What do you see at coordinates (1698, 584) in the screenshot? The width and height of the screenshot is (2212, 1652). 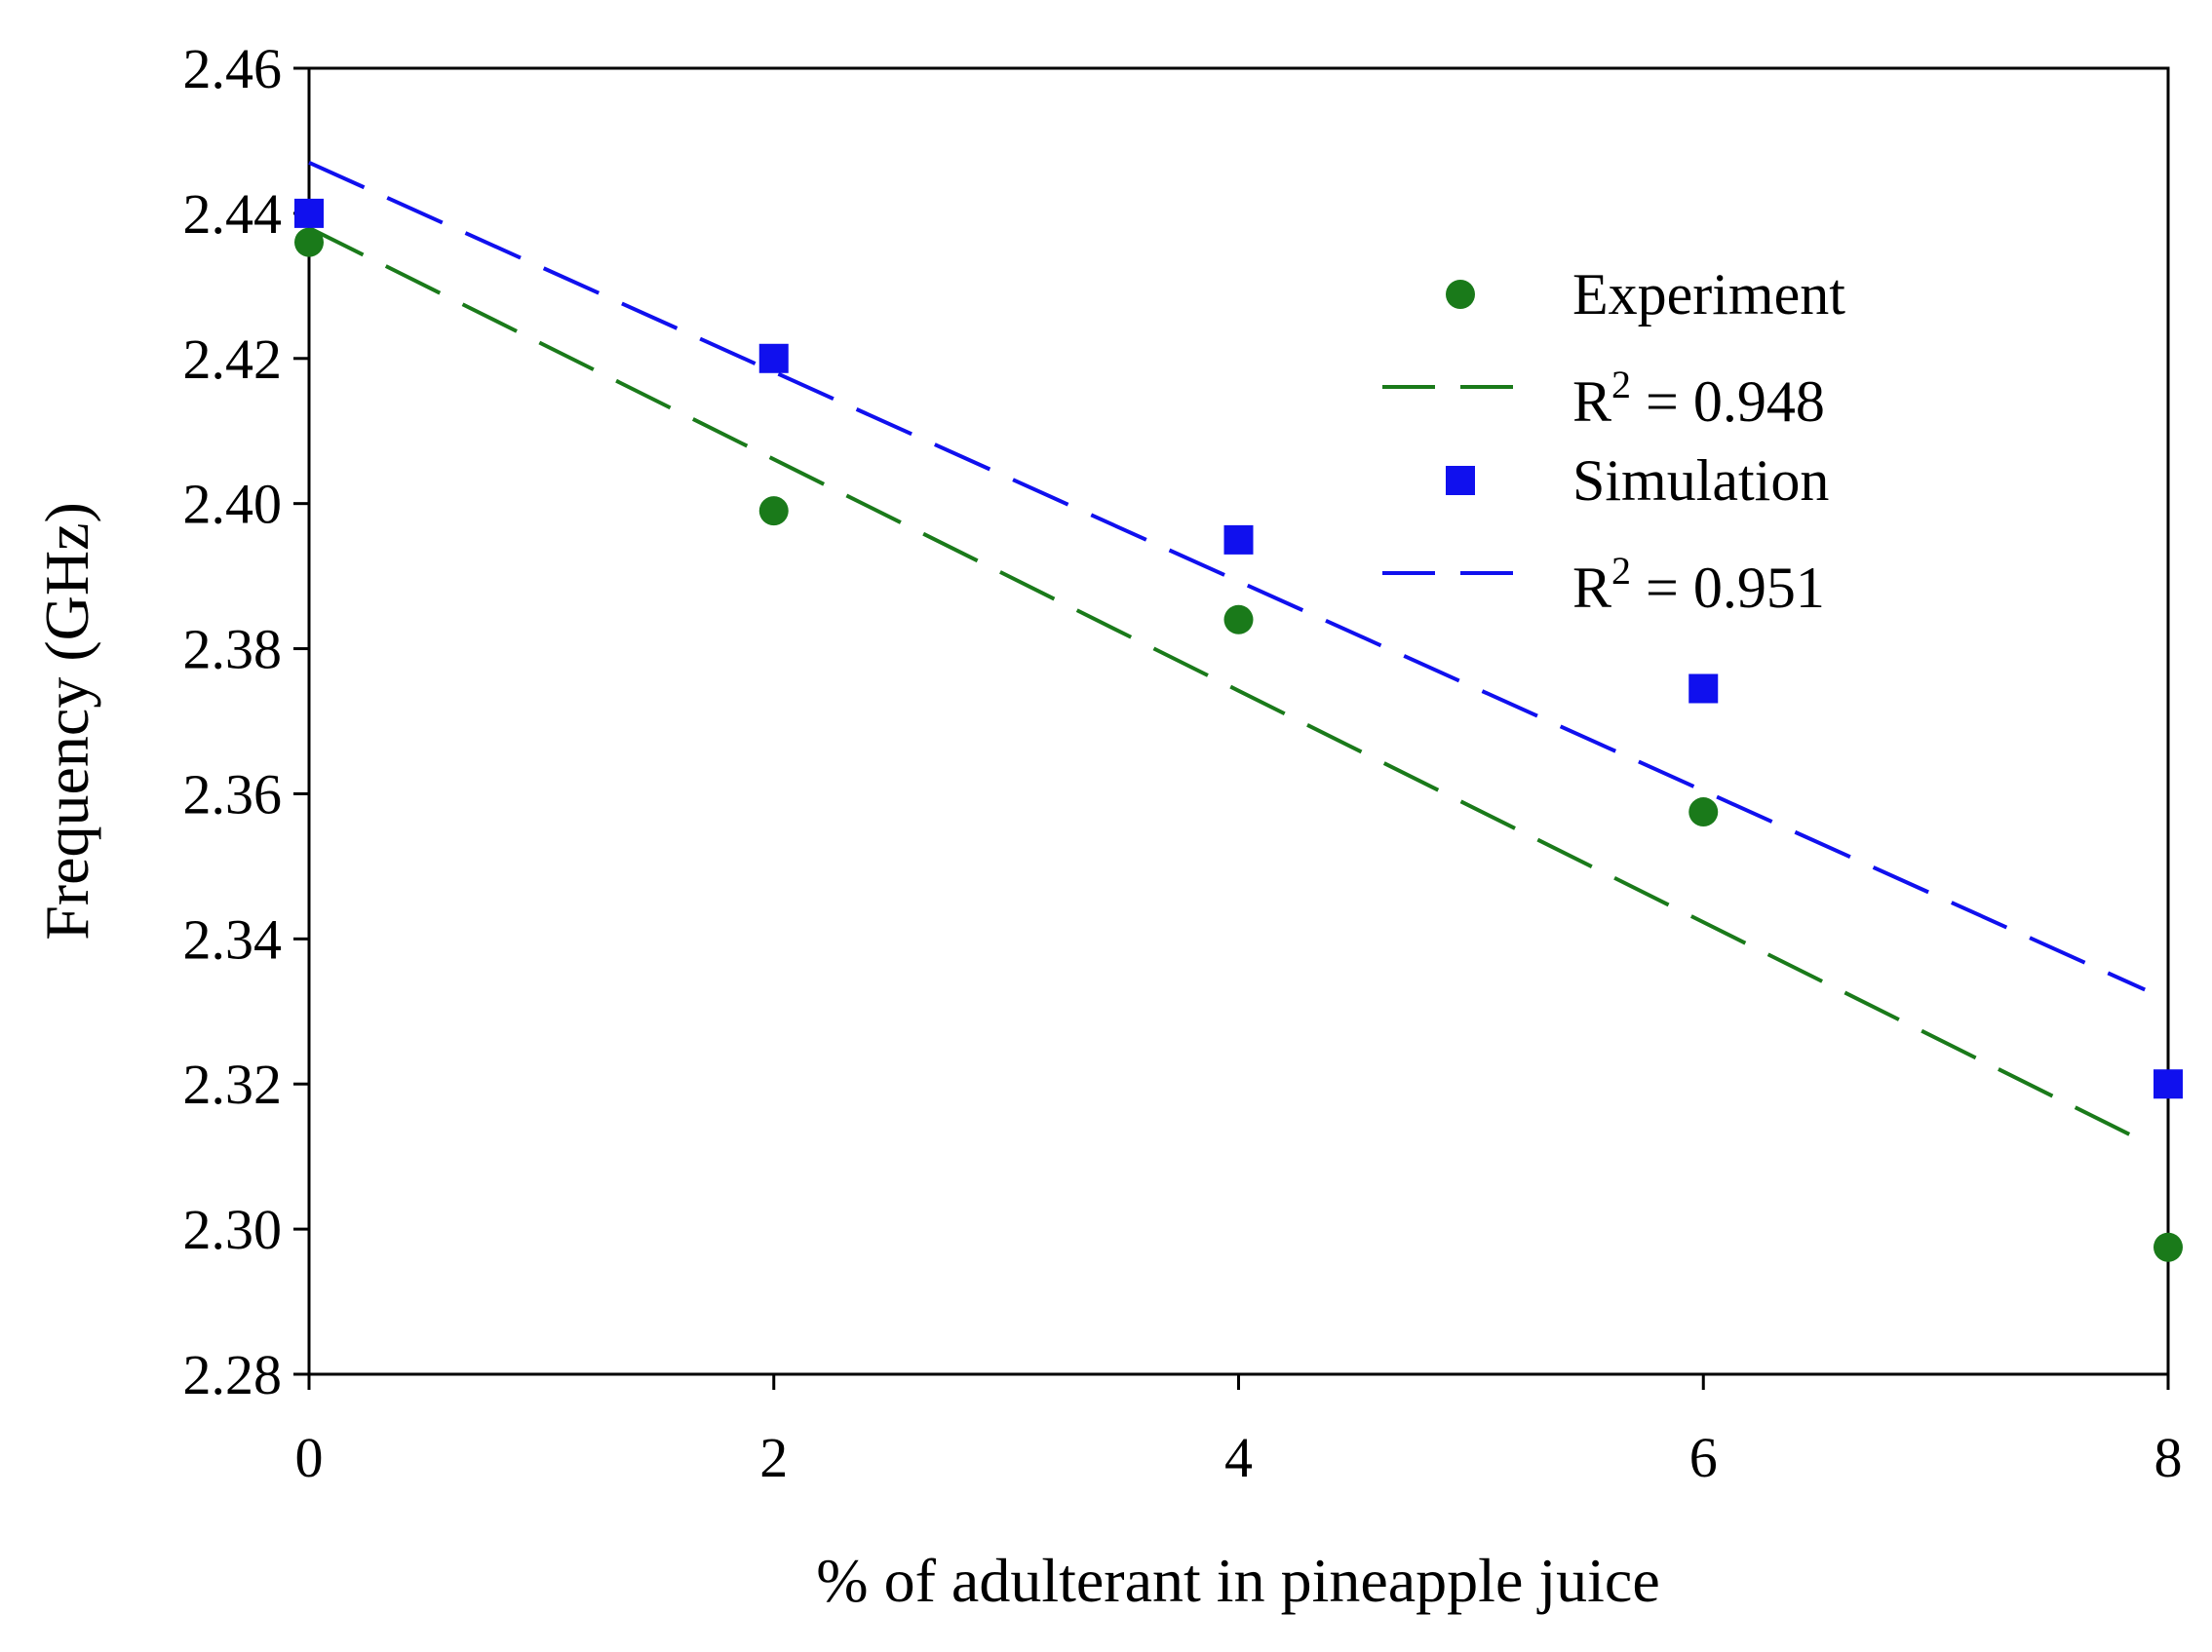 I see `legend-fit-label-simulation: R2 = 0.951` at bounding box center [1698, 584].